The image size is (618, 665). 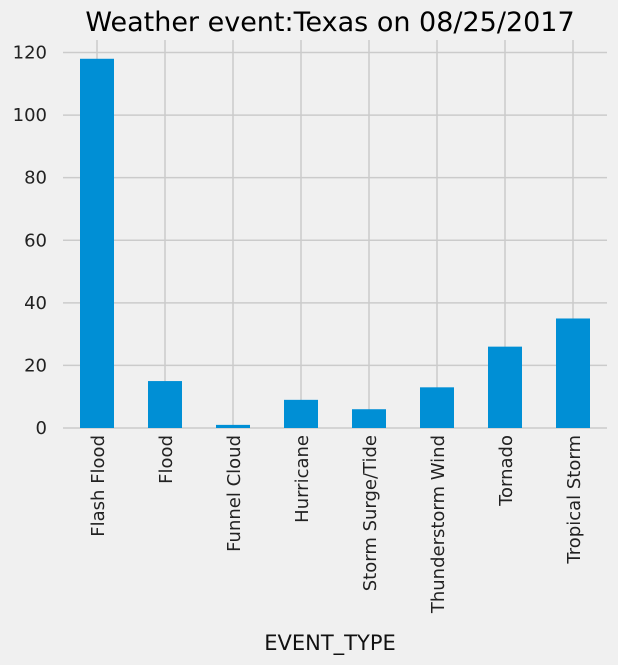 I want to click on bar-tornado, so click(x=505, y=387).